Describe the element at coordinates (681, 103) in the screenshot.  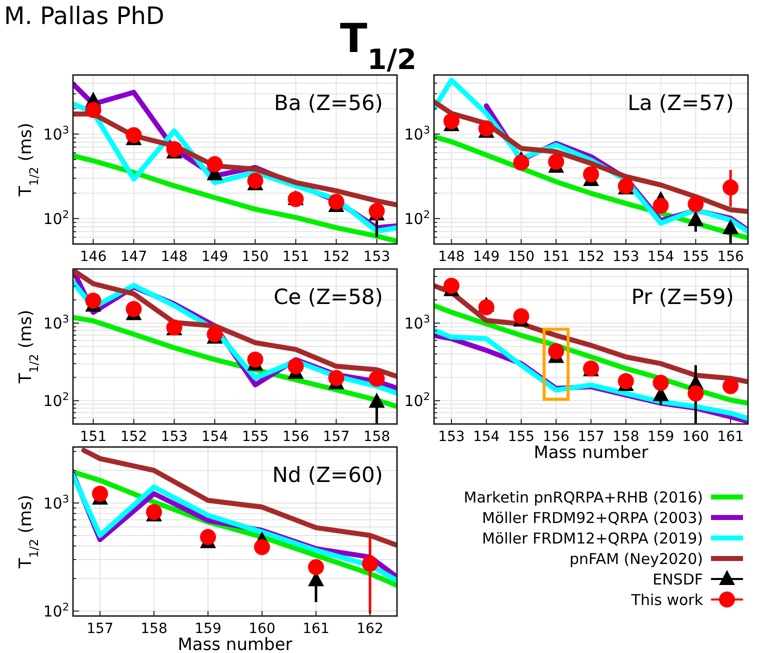
I see `text: La (Z=57)` at that location.